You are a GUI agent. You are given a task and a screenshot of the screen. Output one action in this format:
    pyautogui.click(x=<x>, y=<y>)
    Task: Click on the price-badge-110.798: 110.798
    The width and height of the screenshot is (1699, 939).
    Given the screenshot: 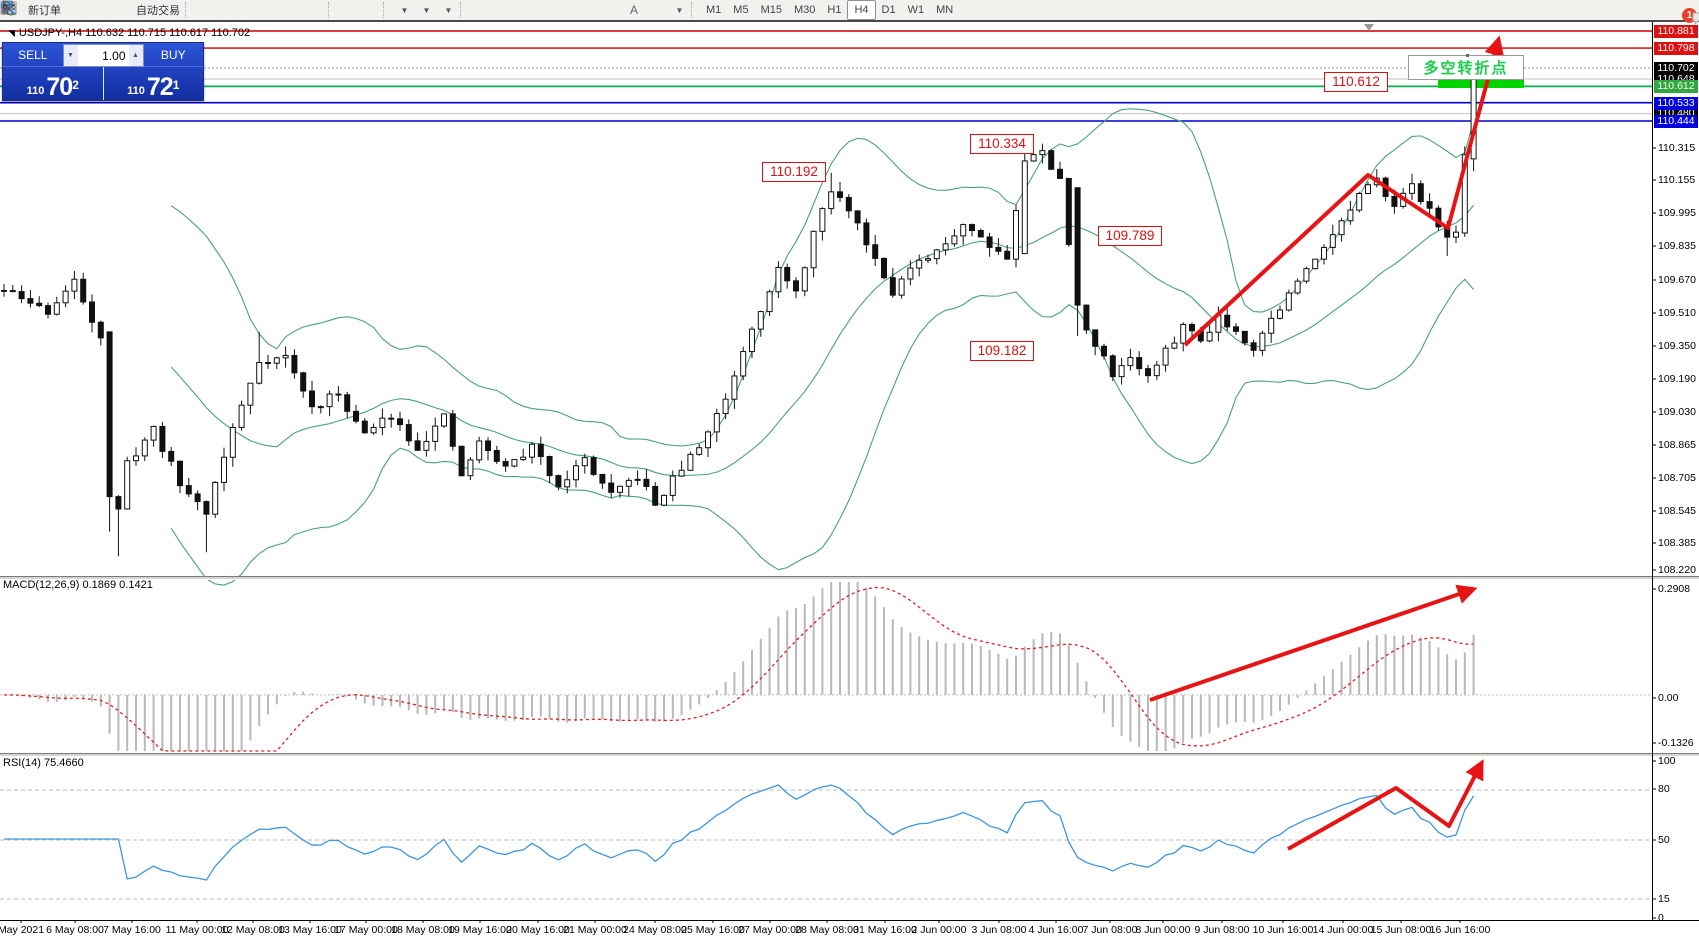 What is the action you would take?
    pyautogui.click(x=1676, y=48)
    